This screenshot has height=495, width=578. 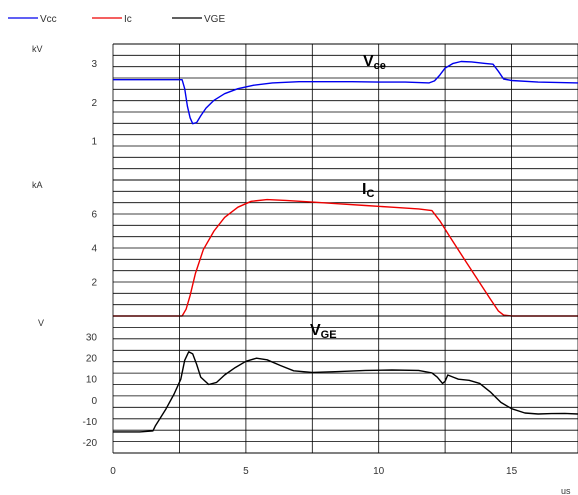 What do you see at coordinates (94, 249) in the screenshot?
I see `ytick-label-middle-4: 4` at bounding box center [94, 249].